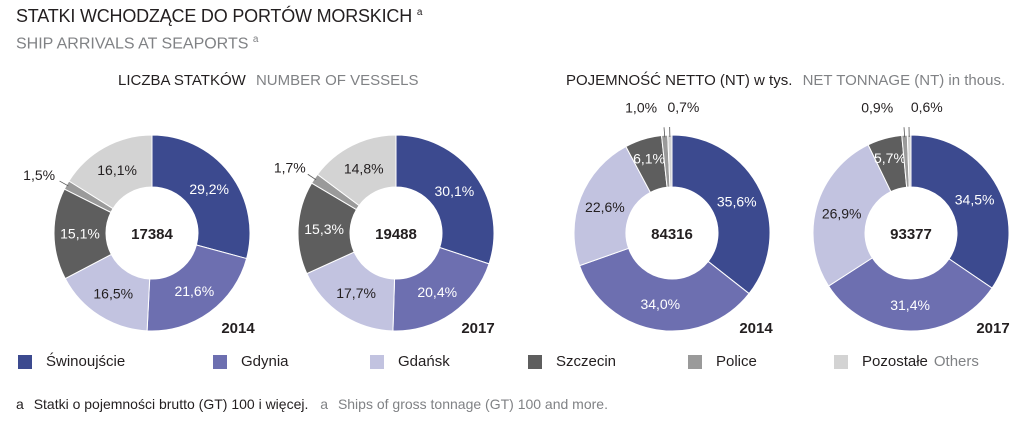  I want to click on chart-subtitle: SHIP ARRIVALS AT SEAPORTS a, so click(137, 43).